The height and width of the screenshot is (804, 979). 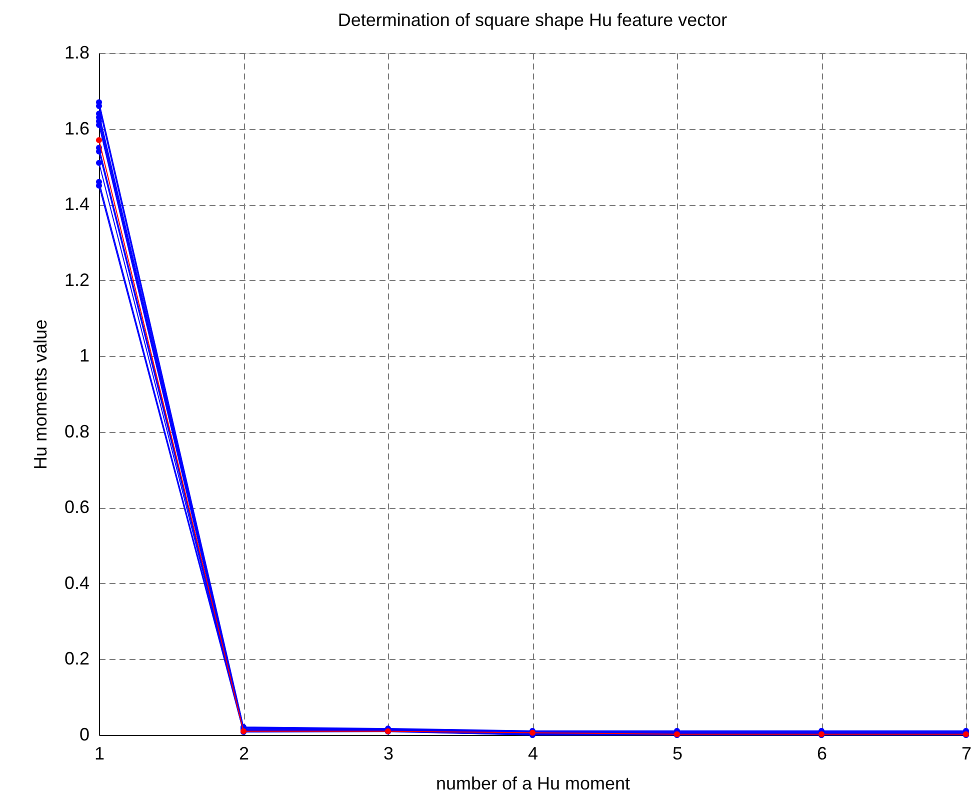 What do you see at coordinates (533, 20) in the screenshot?
I see `chart-title: Determination of square shape Hu feature vector` at bounding box center [533, 20].